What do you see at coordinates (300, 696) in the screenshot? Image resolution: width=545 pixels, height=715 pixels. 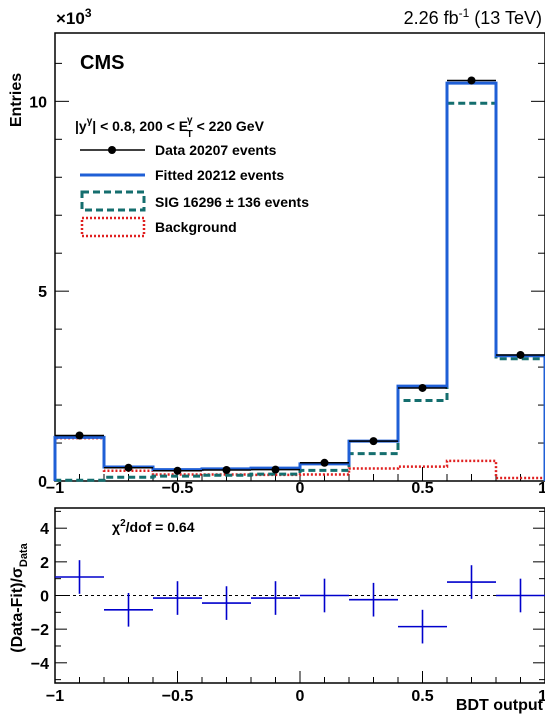 I see `ratio-x-tick-label: 0` at bounding box center [300, 696].